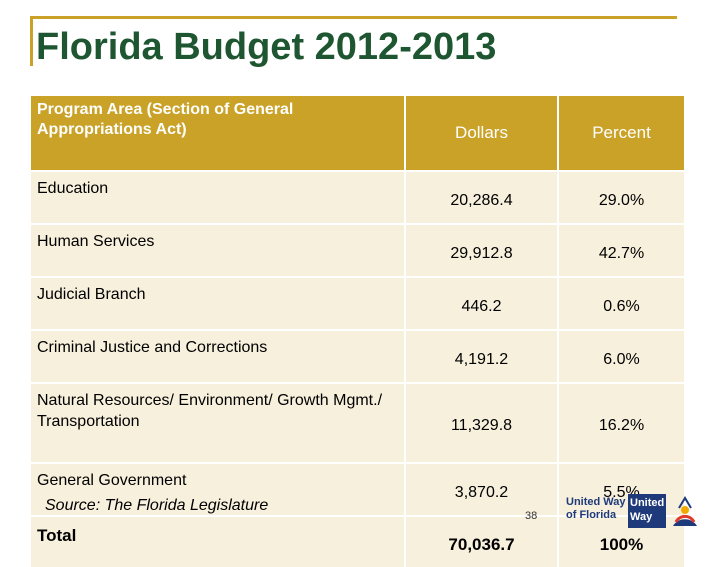 The height and width of the screenshot is (567, 720). What do you see at coordinates (218, 356) in the screenshot?
I see `row-area: Criminal Justice and Corrections` at bounding box center [218, 356].